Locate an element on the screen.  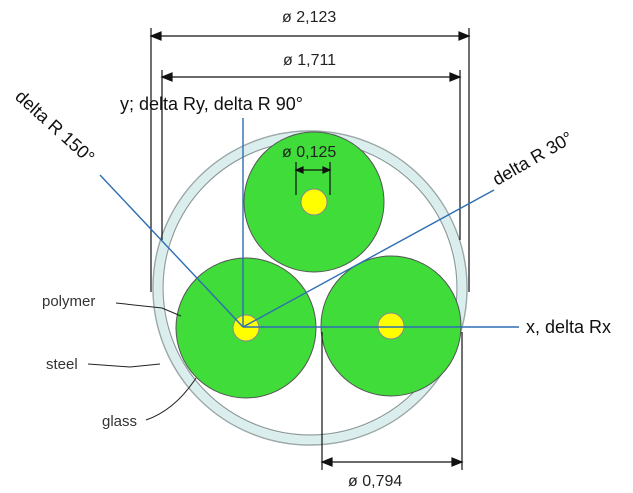
fiber-diameter-label: ø 0,794 is located at coordinates (375, 481).